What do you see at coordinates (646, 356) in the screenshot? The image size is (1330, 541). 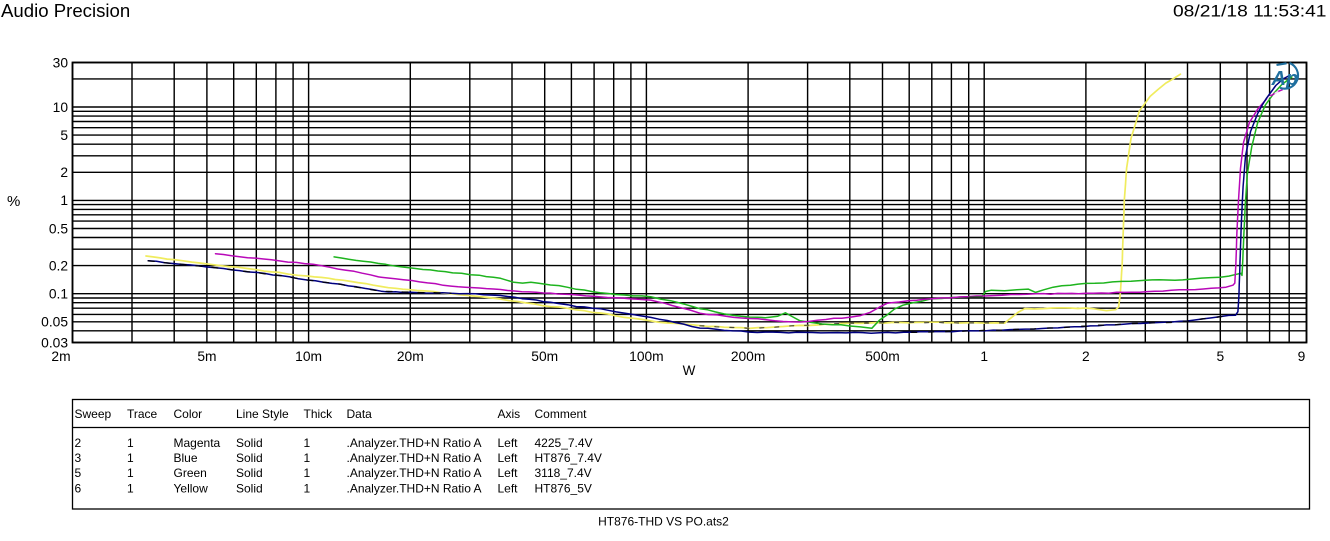 I see `svg-text: 100m` at bounding box center [646, 356].